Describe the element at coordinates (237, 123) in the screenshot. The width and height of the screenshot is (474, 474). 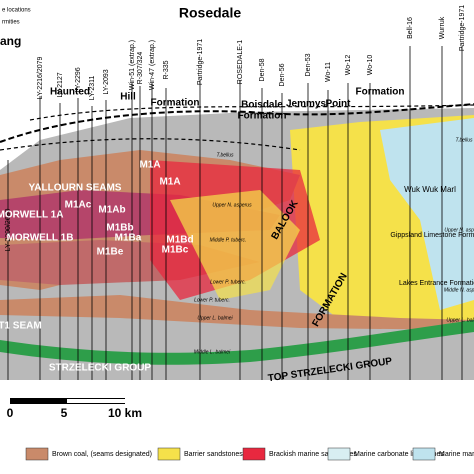
I see `unconformity` at that location.